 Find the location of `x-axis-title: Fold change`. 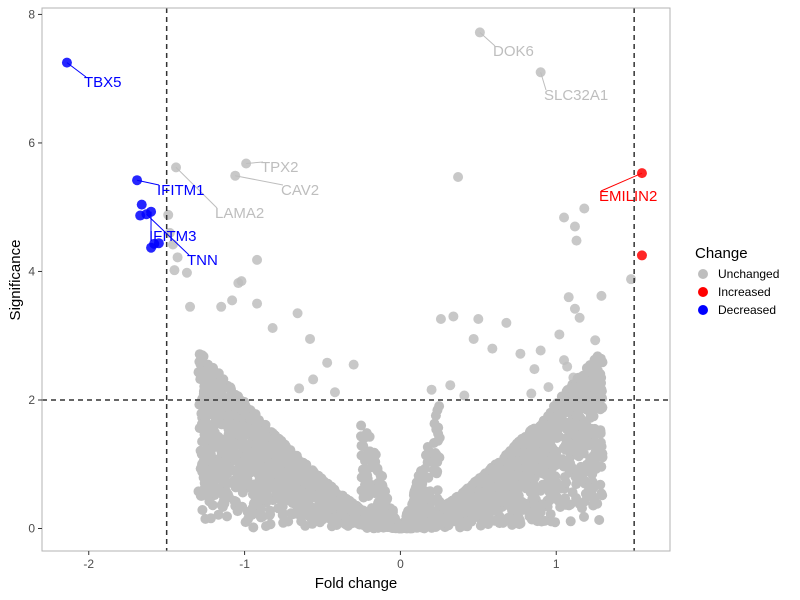

x-axis-title: Fold change is located at coordinates (356, 583).